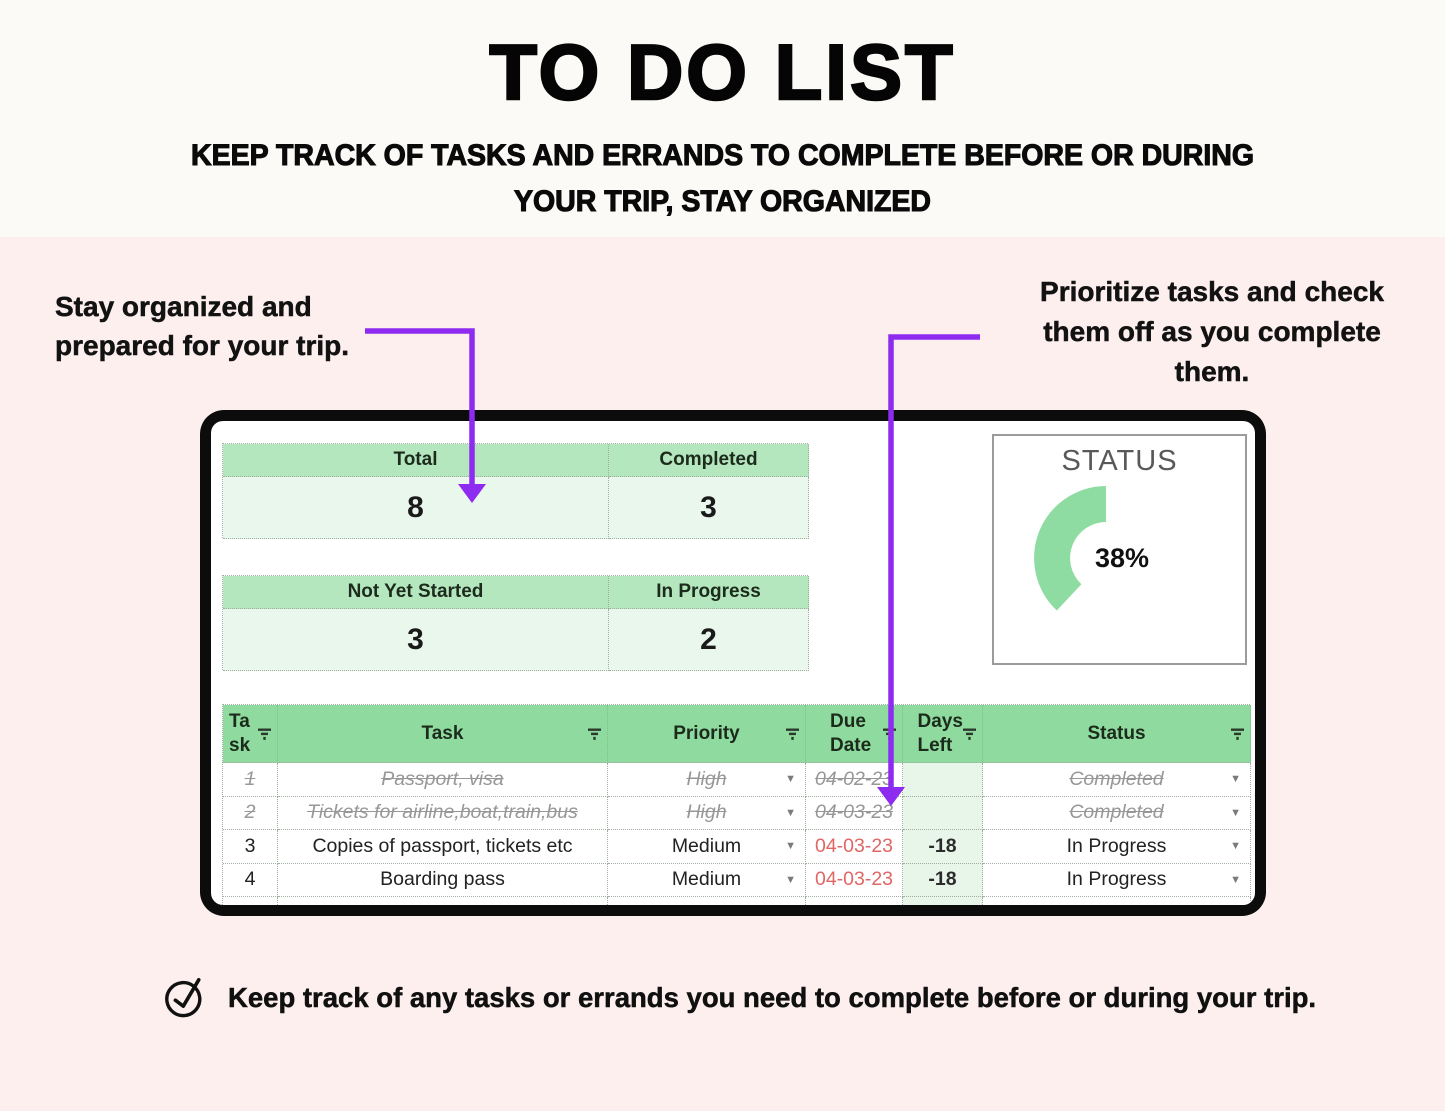  I want to click on status-value: Not Yet Started, so click(1116, 903).